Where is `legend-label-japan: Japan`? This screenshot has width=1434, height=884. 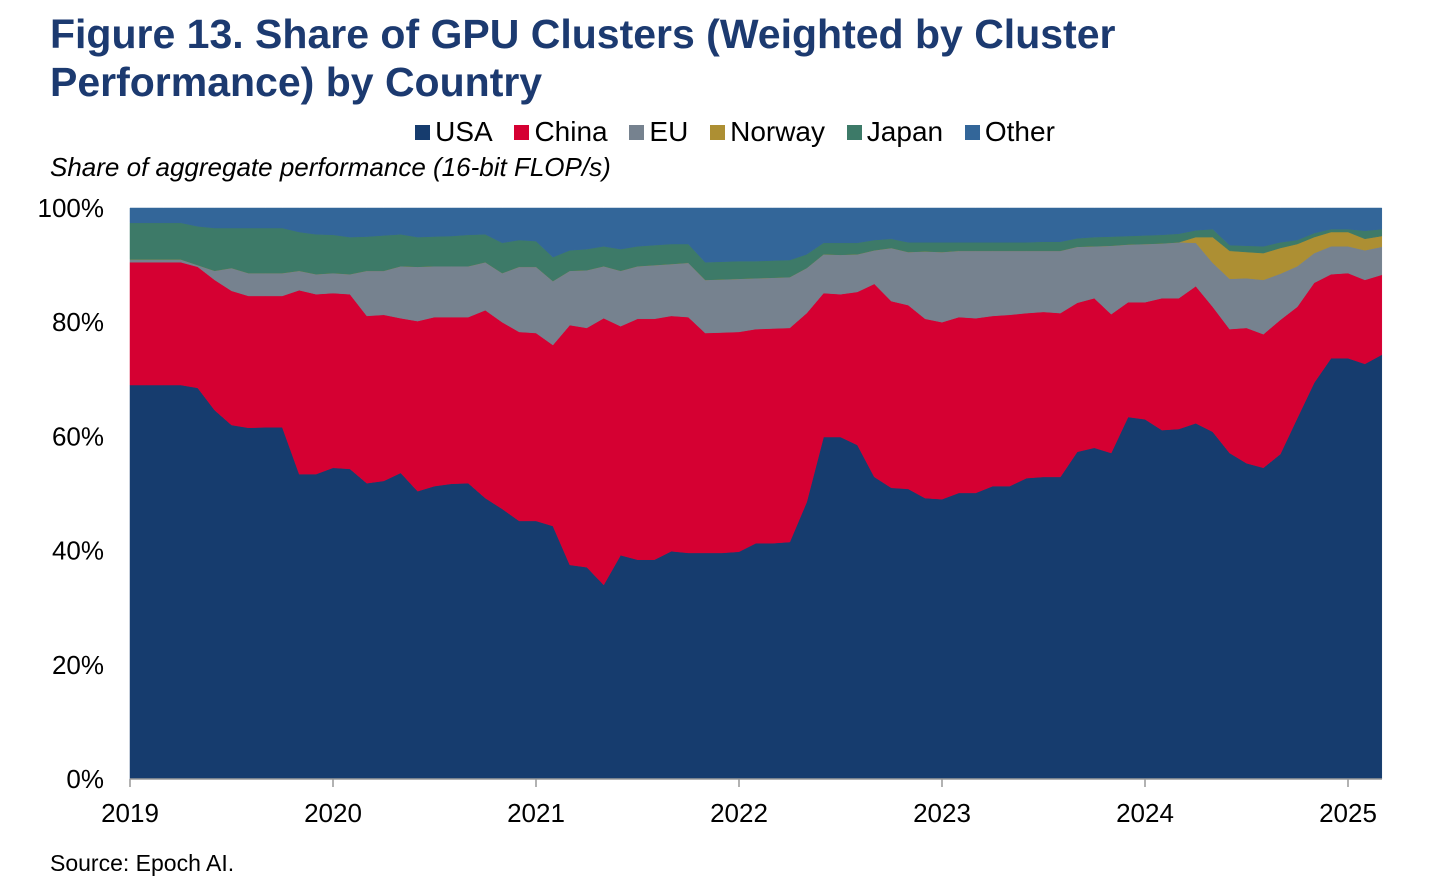 legend-label-japan: Japan is located at coordinates (905, 131).